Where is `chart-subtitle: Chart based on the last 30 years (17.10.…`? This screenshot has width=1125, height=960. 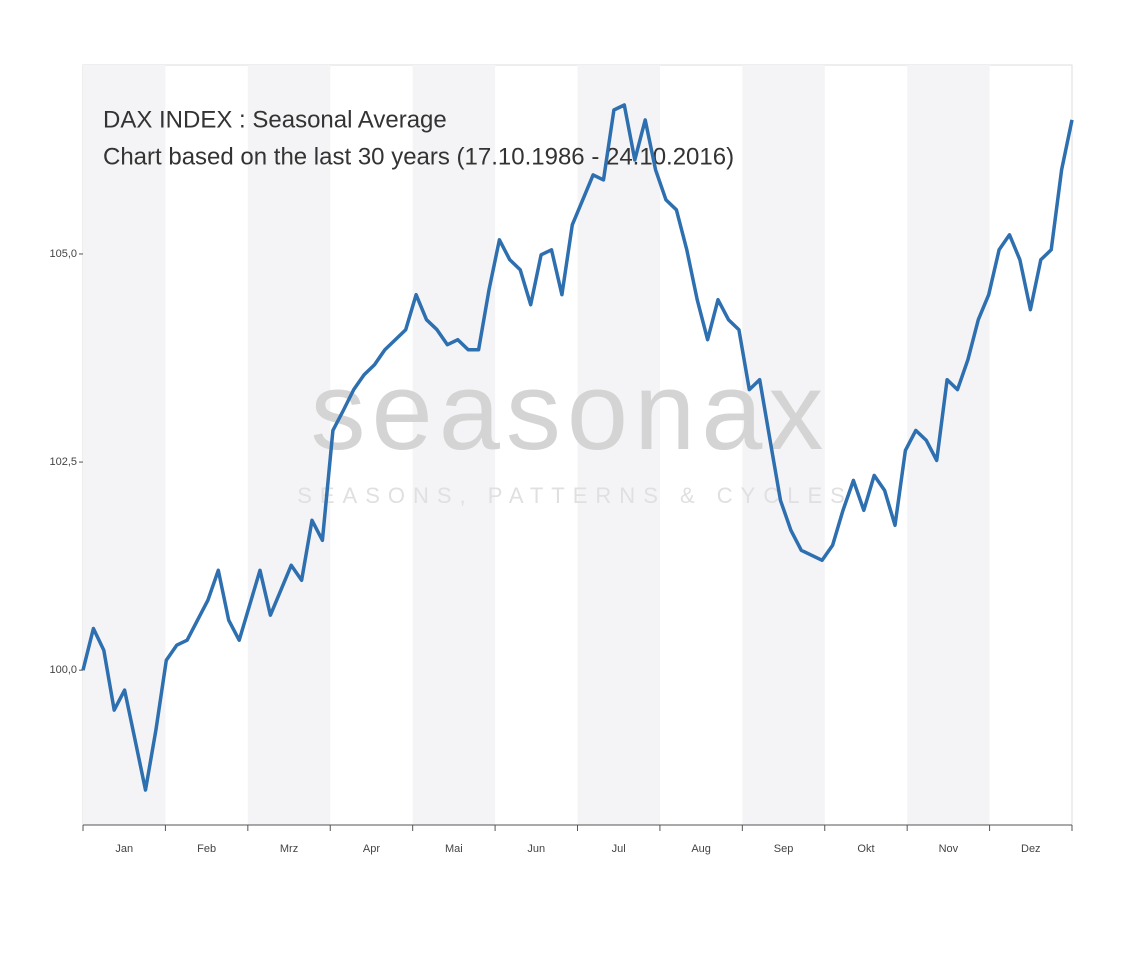 chart-subtitle: Chart based on the last 30 years (17.10.… is located at coordinates (418, 156).